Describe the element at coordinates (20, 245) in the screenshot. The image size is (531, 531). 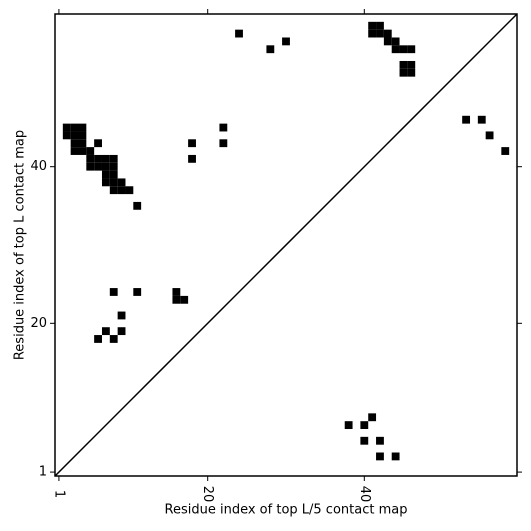
I see `y-axis-label: Residue index of top L contact map` at that location.